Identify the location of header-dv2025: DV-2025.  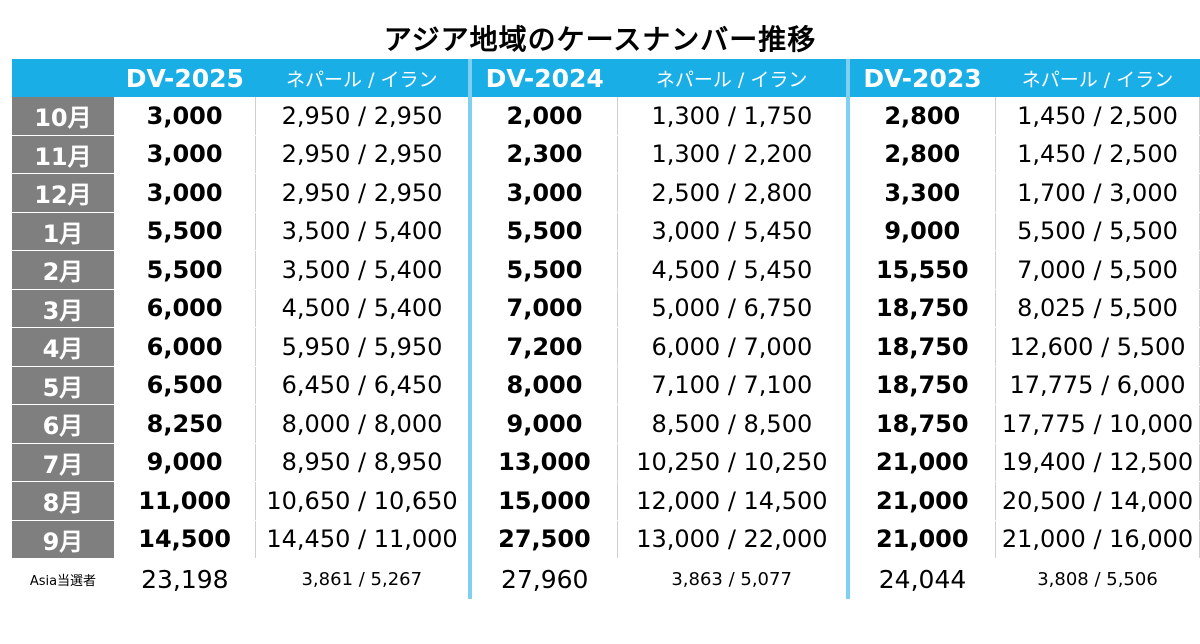
(184, 78).